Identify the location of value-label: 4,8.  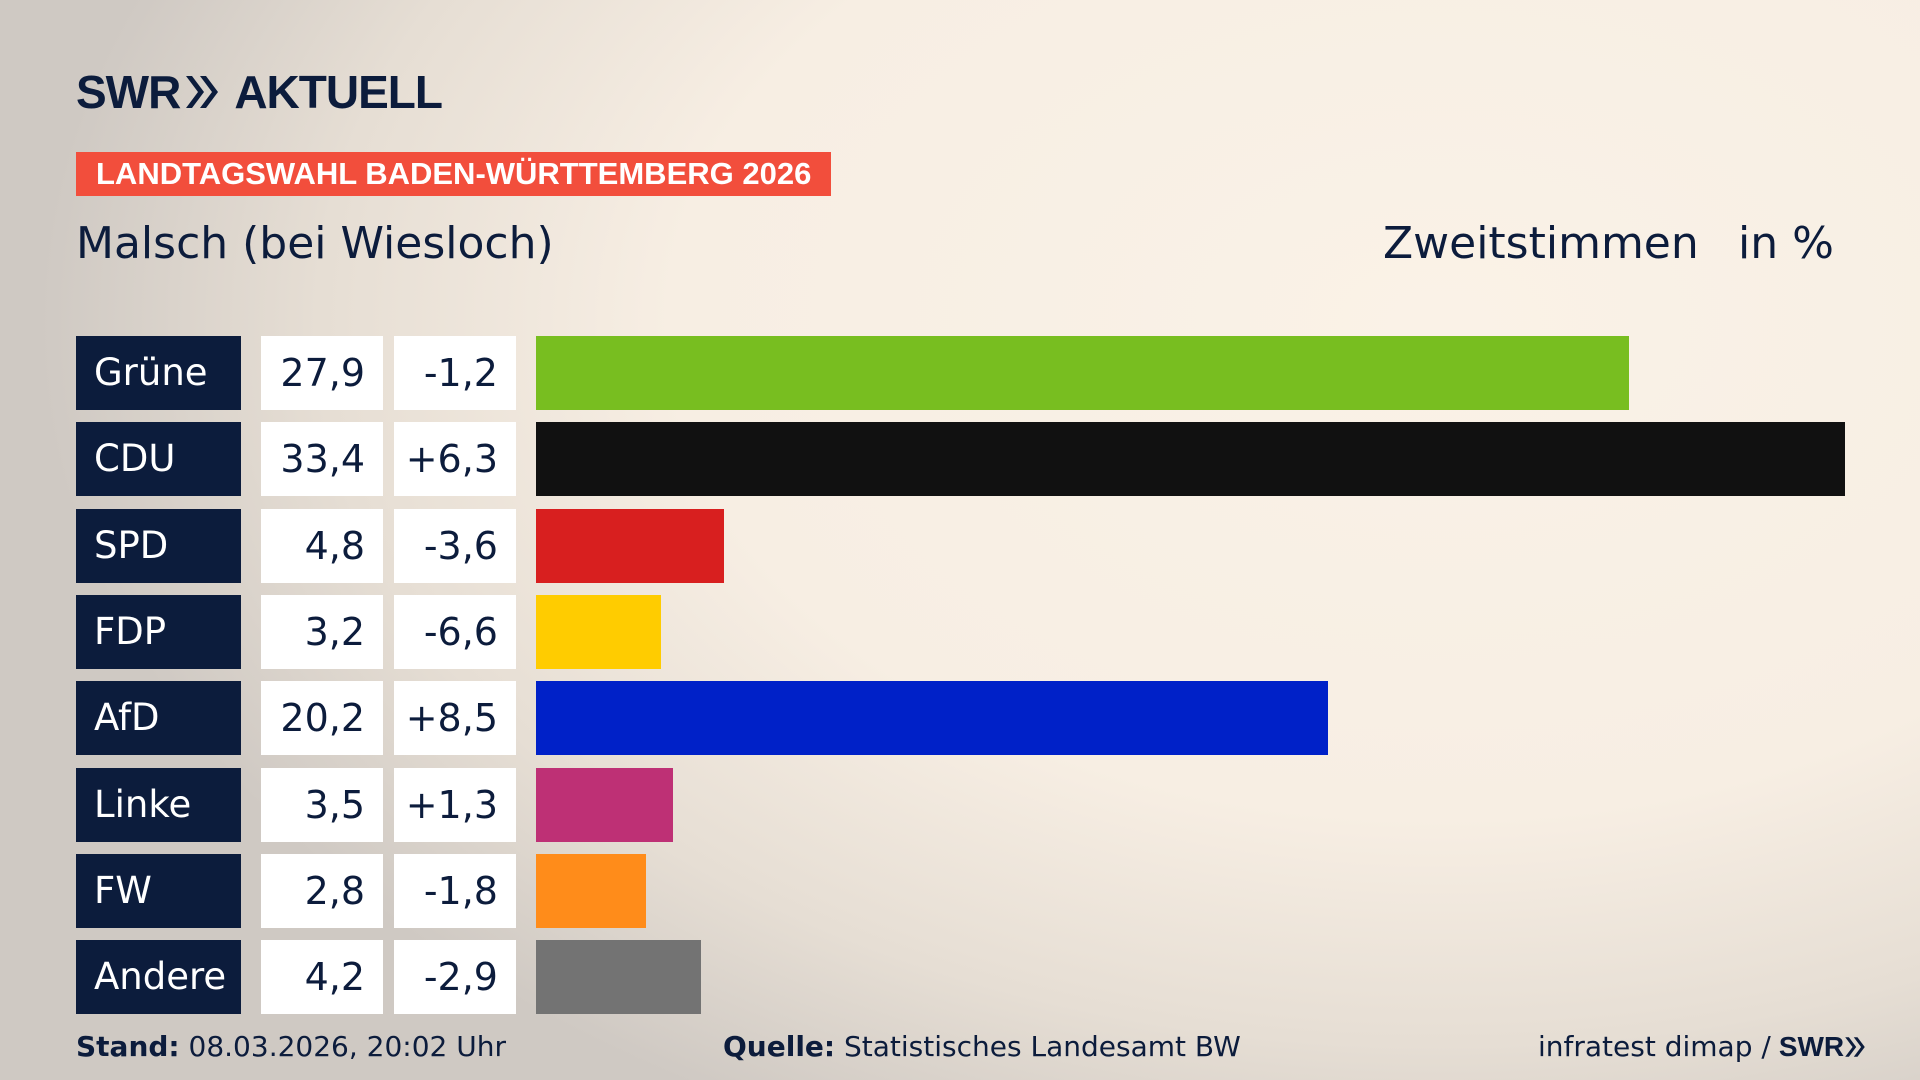
(322, 545).